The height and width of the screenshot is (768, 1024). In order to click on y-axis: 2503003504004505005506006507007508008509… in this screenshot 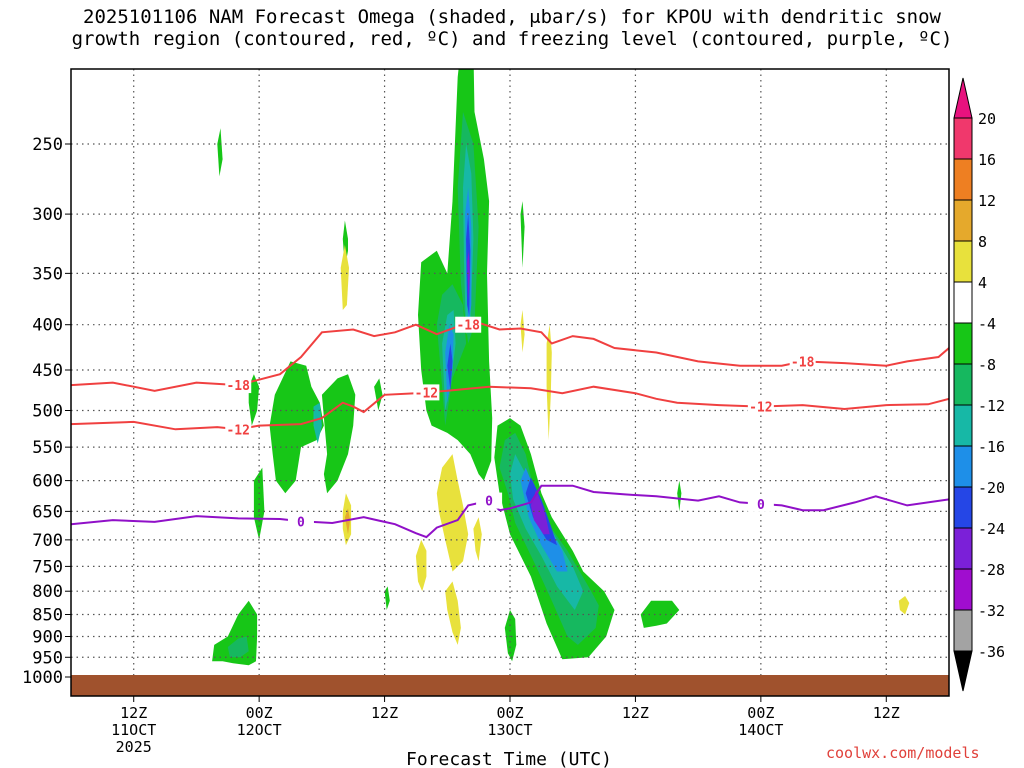, I will do `click(46, 411)`.